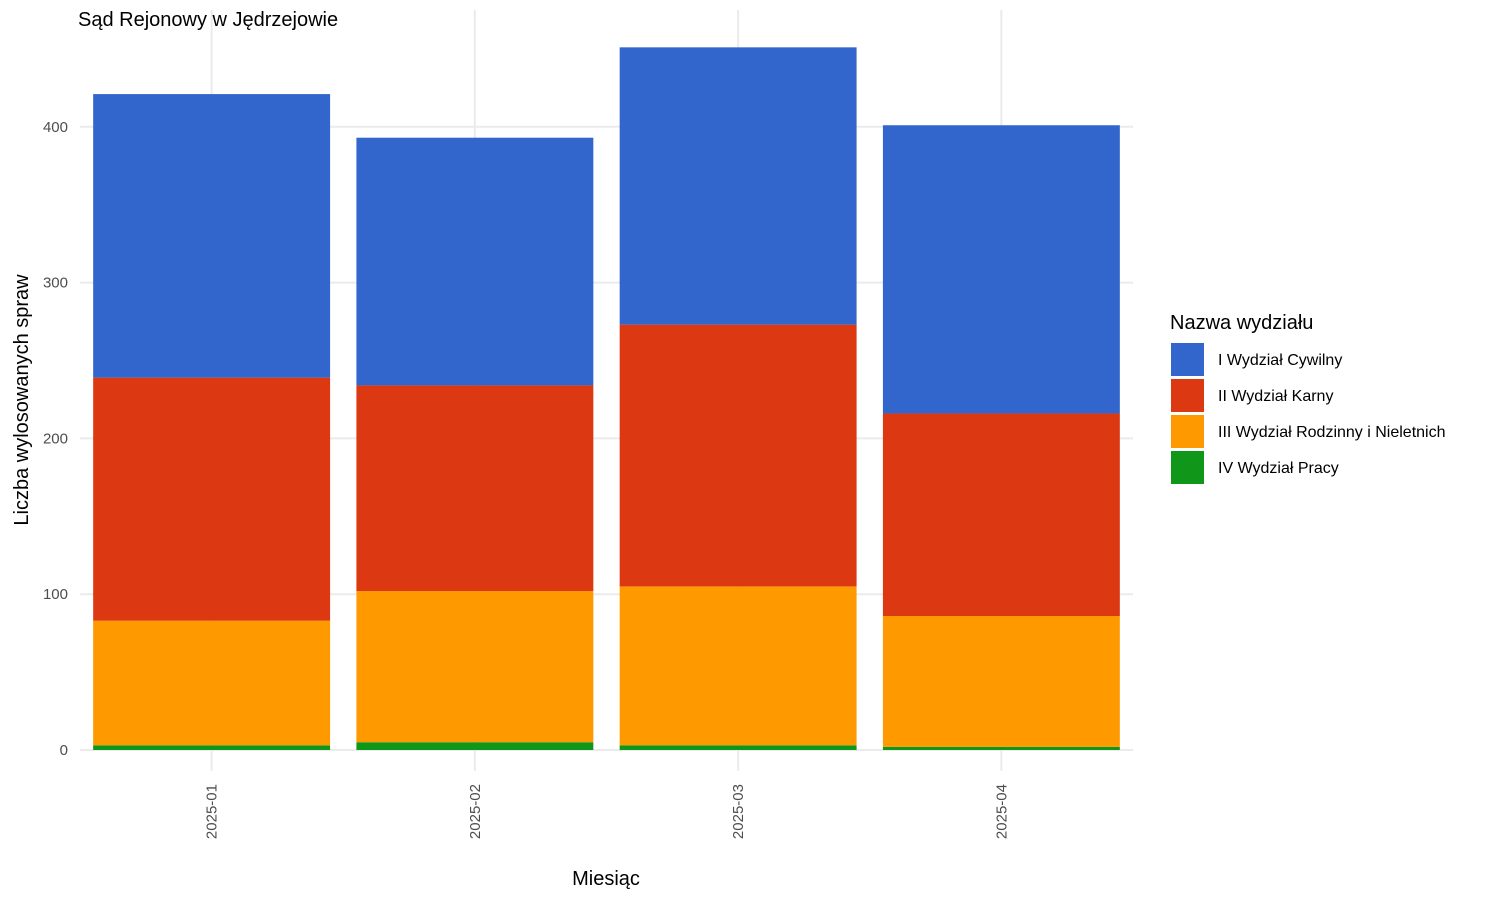 The width and height of the screenshot is (1500, 905). Describe the element at coordinates (212, 811) in the screenshot. I see `x-tick-label: 2025-01` at that location.